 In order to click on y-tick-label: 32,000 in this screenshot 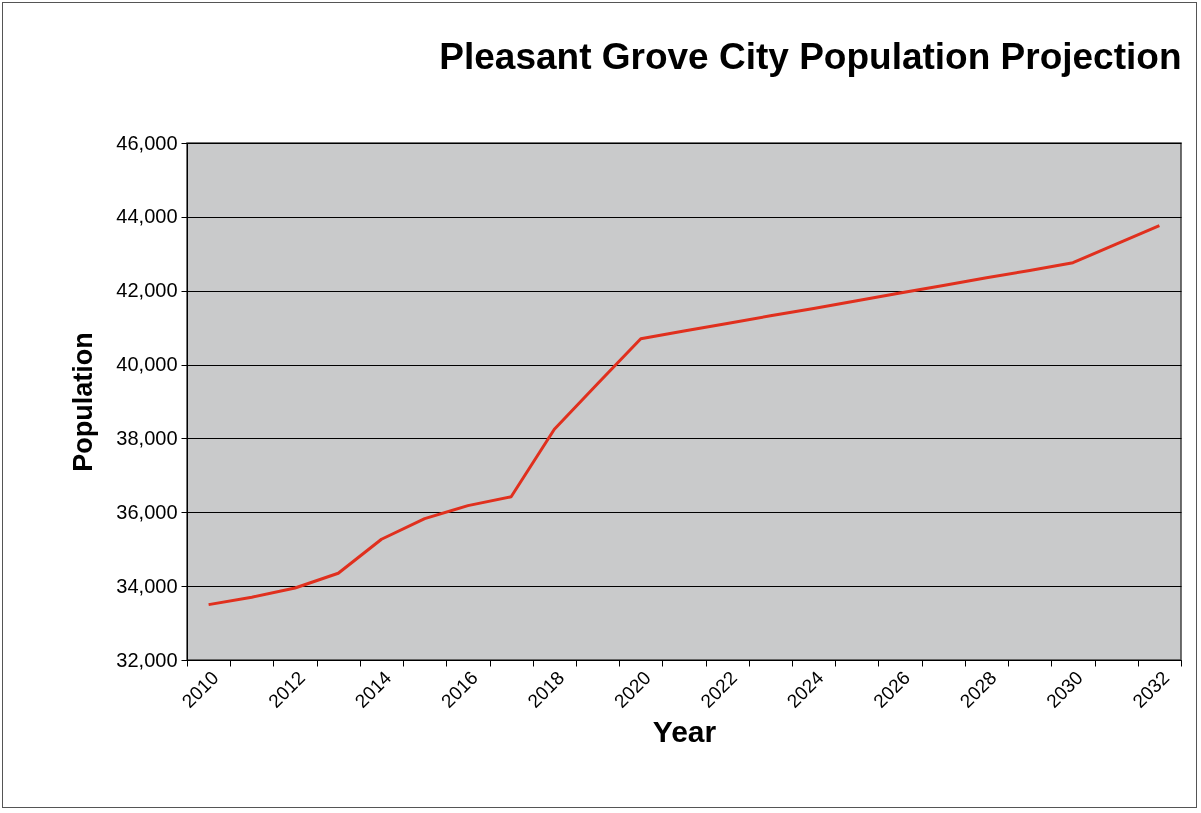, I will do `click(147, 659)`.